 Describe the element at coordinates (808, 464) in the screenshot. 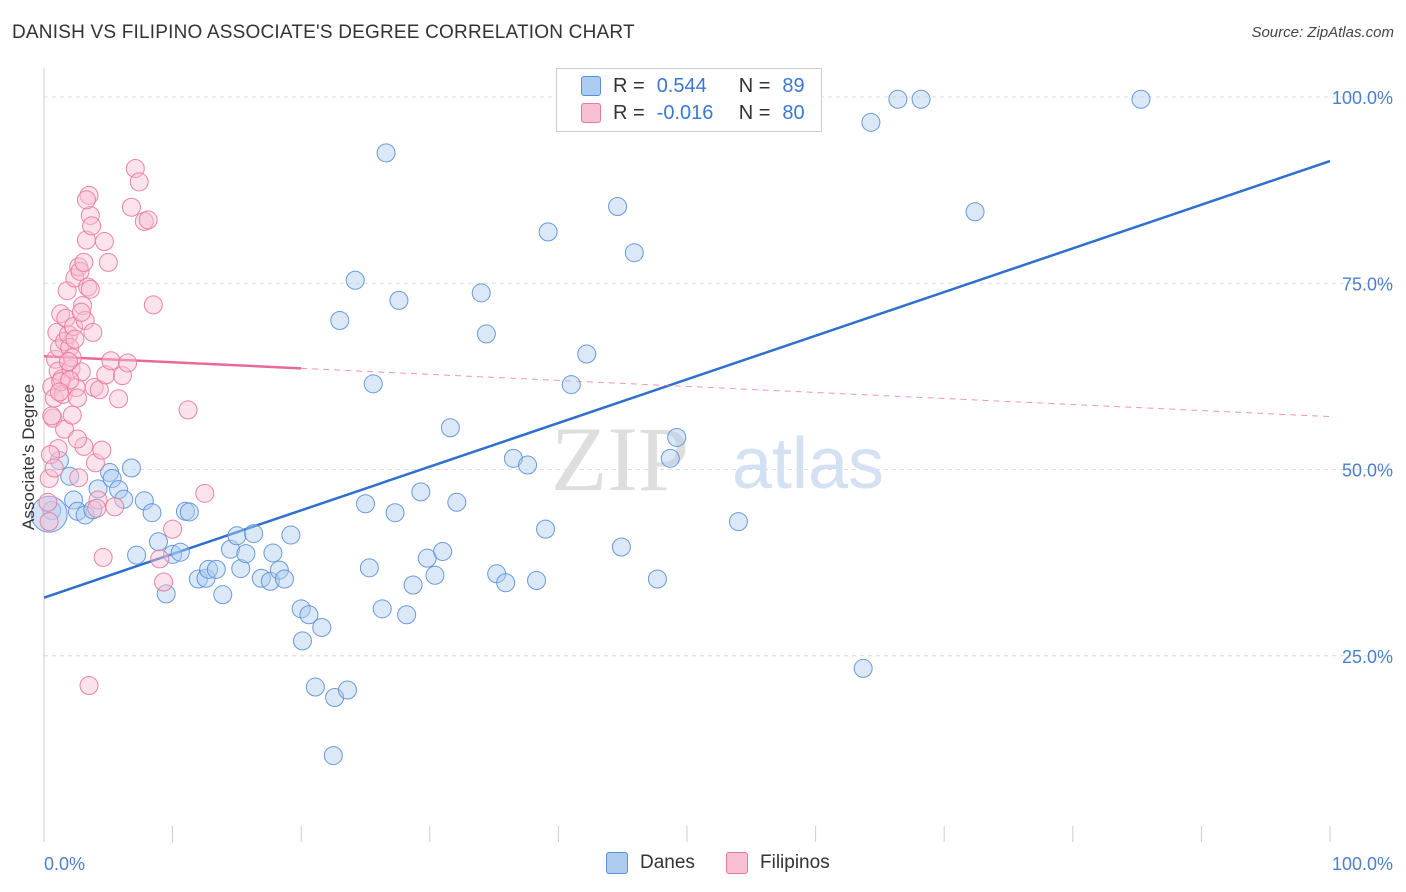

I see `watermark-atlas: atlas` at that location.